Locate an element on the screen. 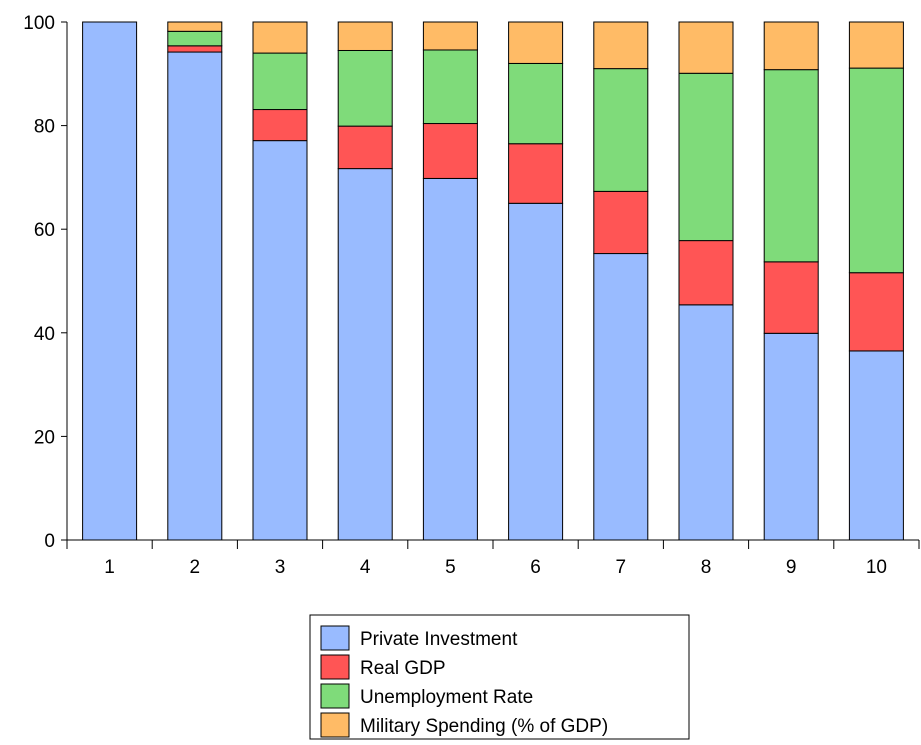  x-tick-label-8: 8 is located at coordinates (706, 567).